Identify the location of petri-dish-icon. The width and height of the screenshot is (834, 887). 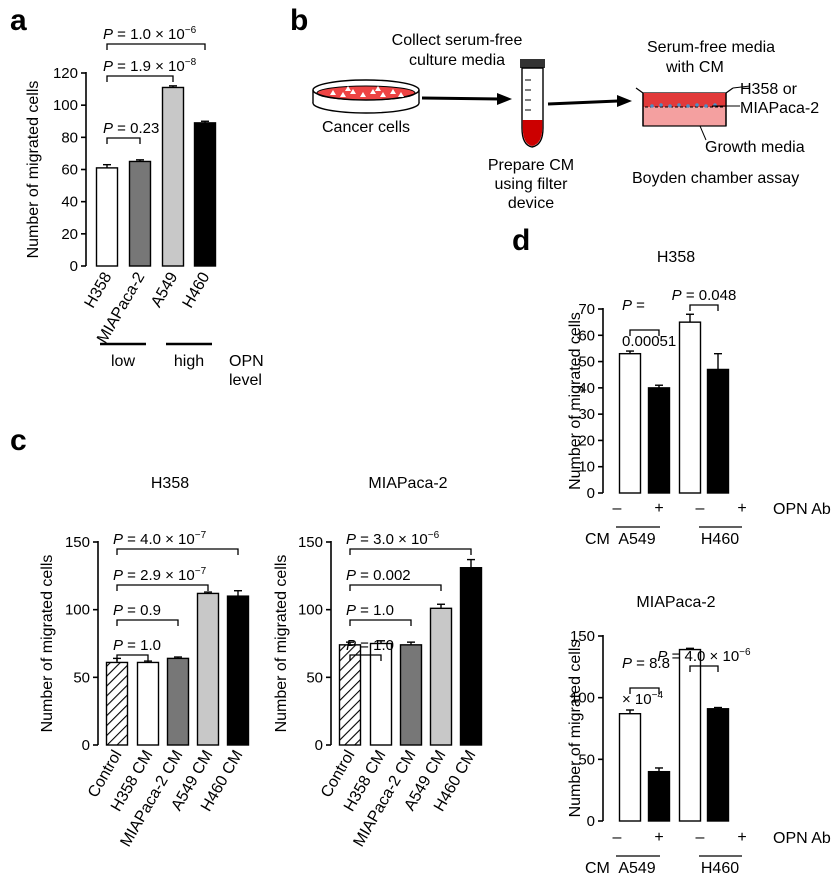
(366, 96).